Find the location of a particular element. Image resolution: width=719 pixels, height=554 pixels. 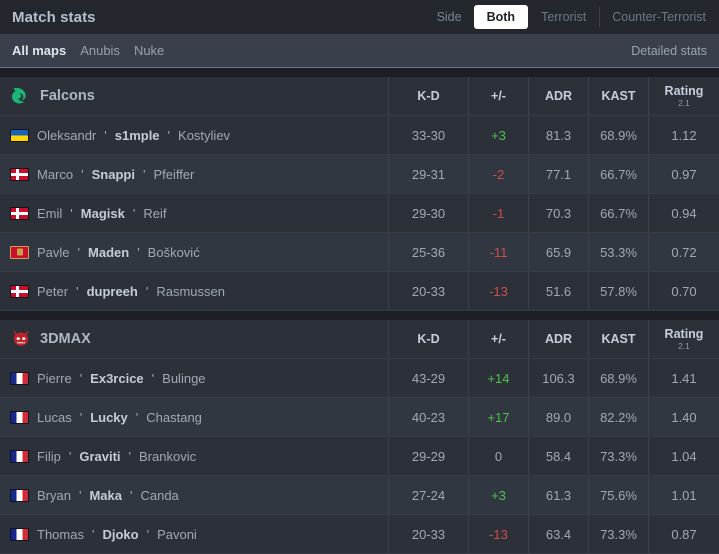

team-name: 3DMAX is located at coordinates (65, 339).